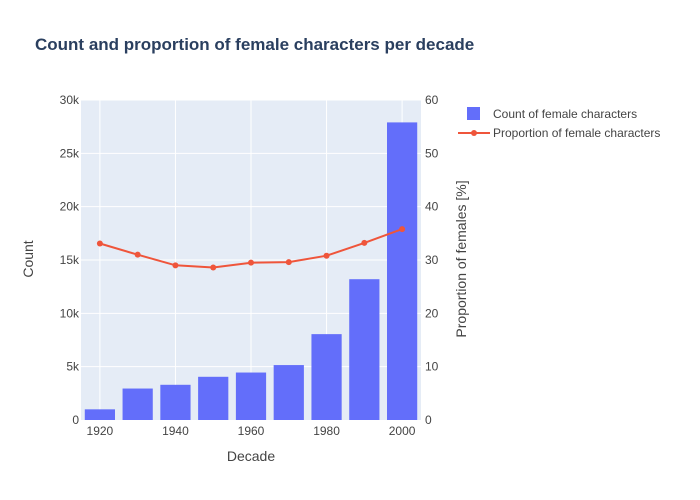 This screenshot has height=500, width=700. I want to click on bar-1970, so click(288, 392).